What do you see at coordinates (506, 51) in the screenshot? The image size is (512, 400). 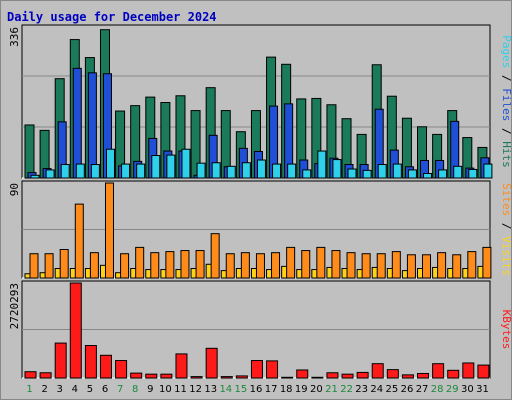 I see `pages-label: Pages` at bounding box center [506, 51].